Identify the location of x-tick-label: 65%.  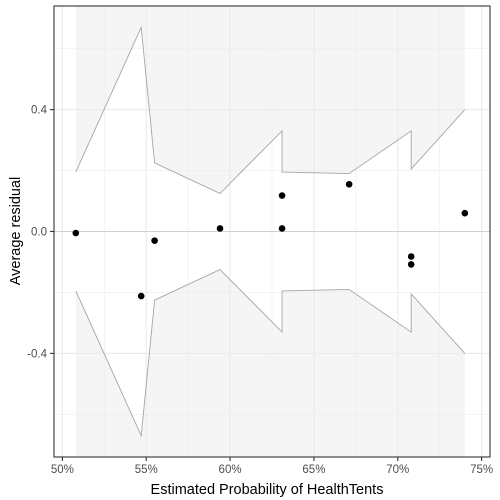
(313, 470).